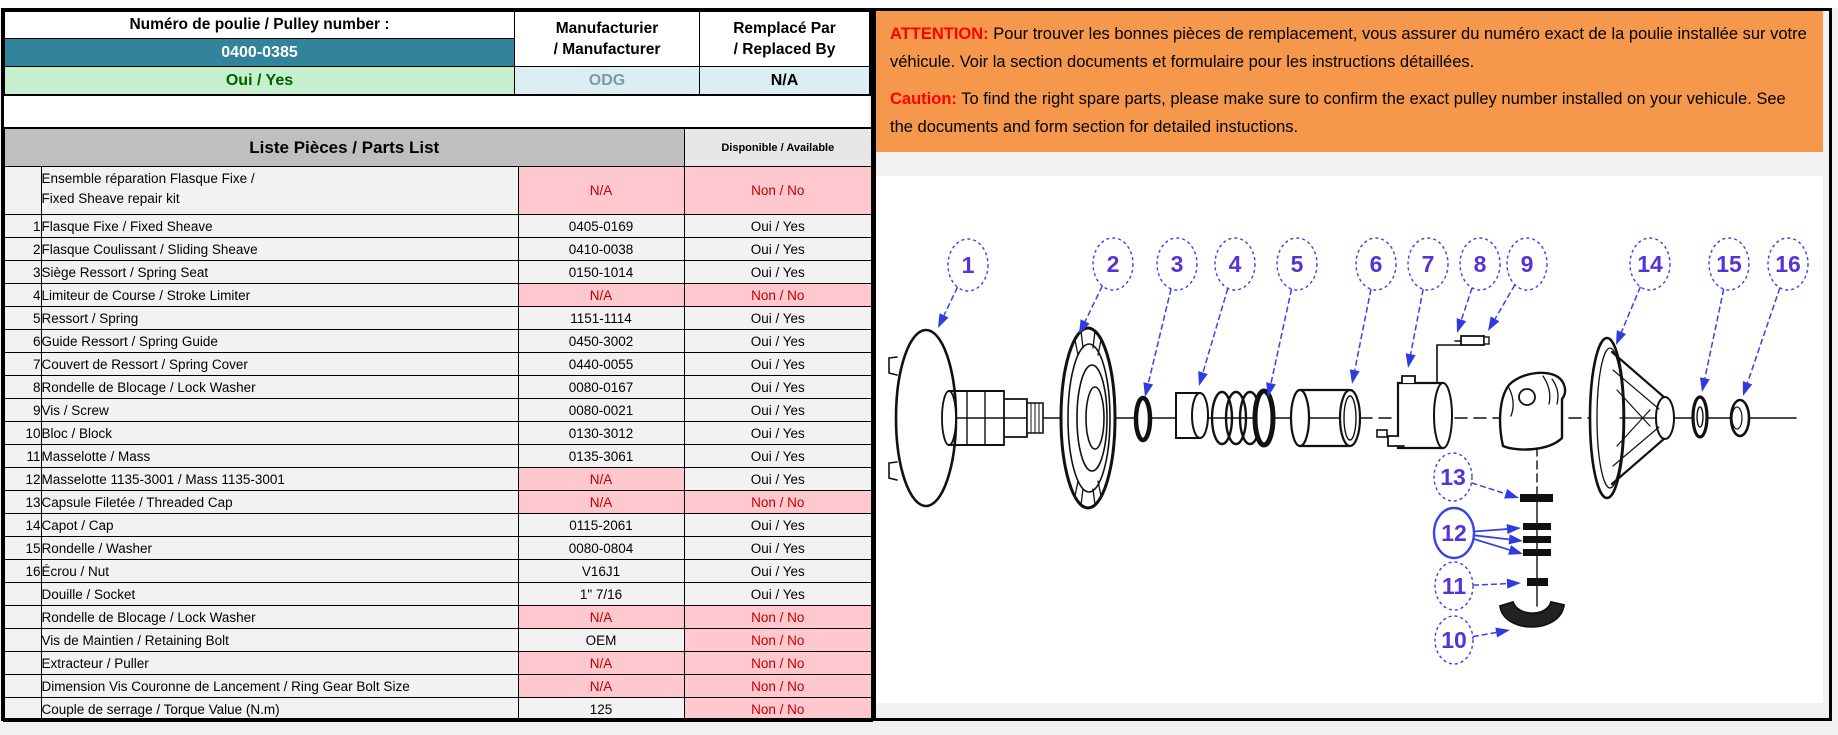 The width and height of the screenshot is (1838, 735). What do you see at coordinates (1428, 264) in the screenshot?
I see `callout-number: 7` at bounding box center [1428, 264].